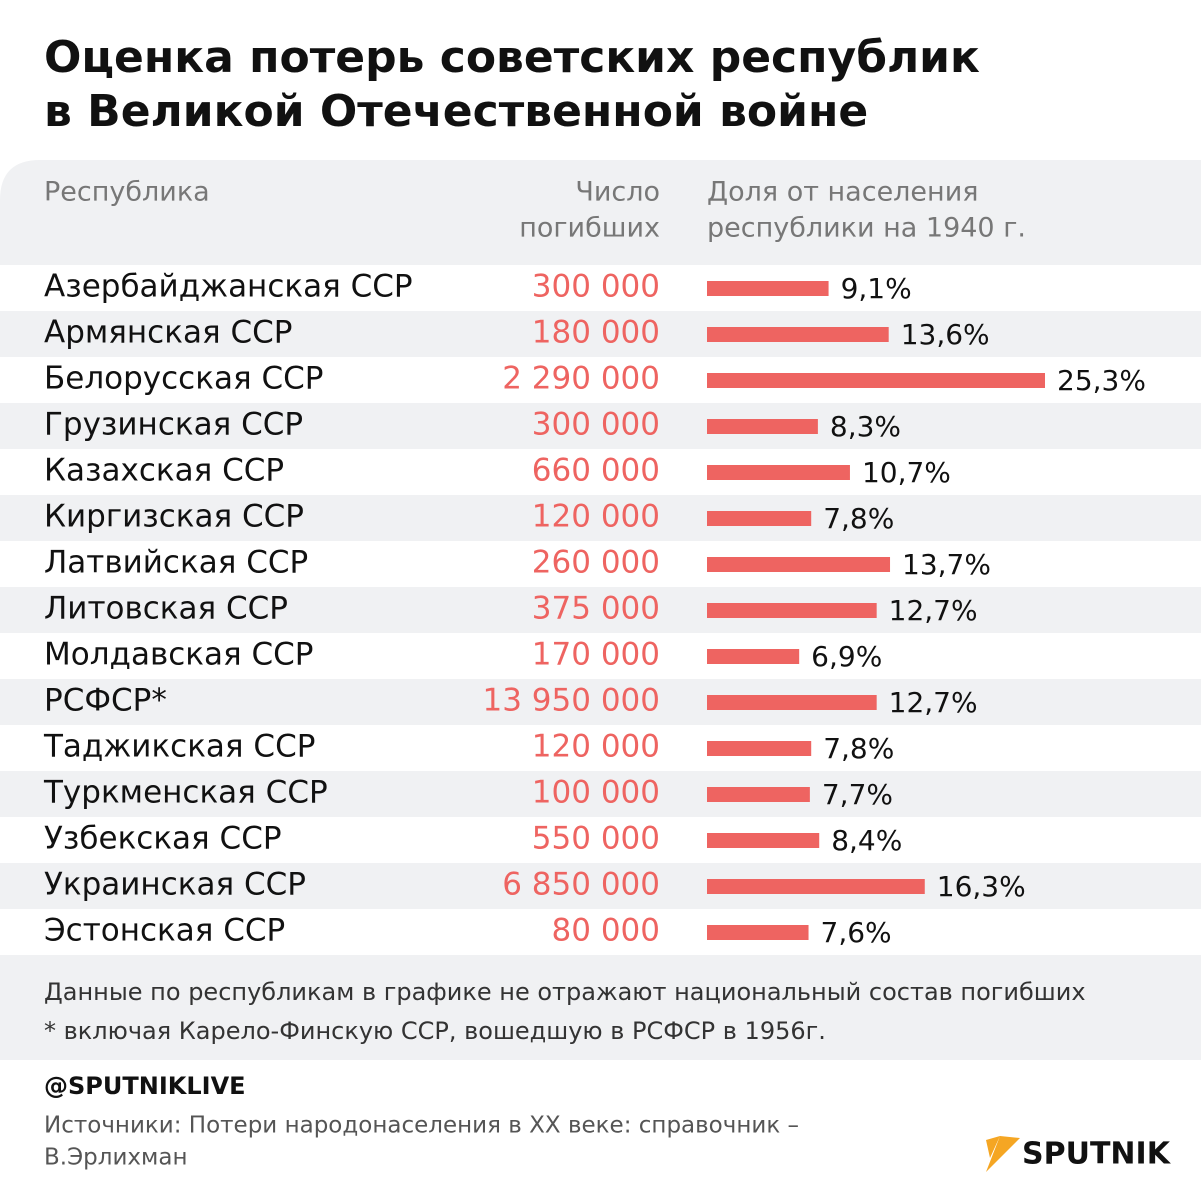 This screenshot has width=1201, height=1201. What do you see at coordinates (581, 885) in the screenshot?
I see `deaths: 6 850 000` at bounding box center [581, 885].